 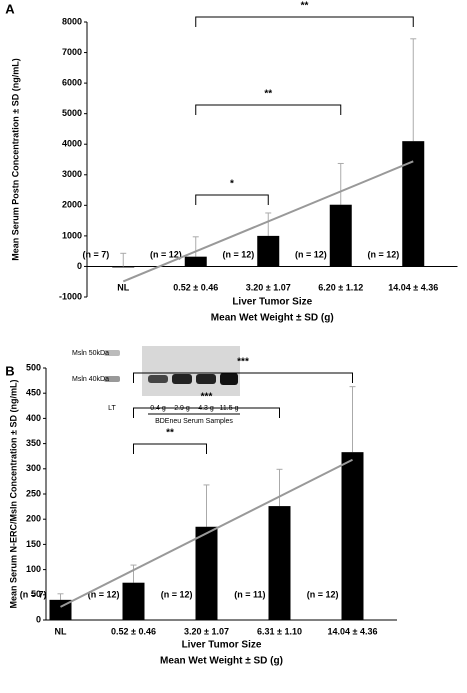 I want to click on y-tick-label: 2000, so click(x=72, y=205).